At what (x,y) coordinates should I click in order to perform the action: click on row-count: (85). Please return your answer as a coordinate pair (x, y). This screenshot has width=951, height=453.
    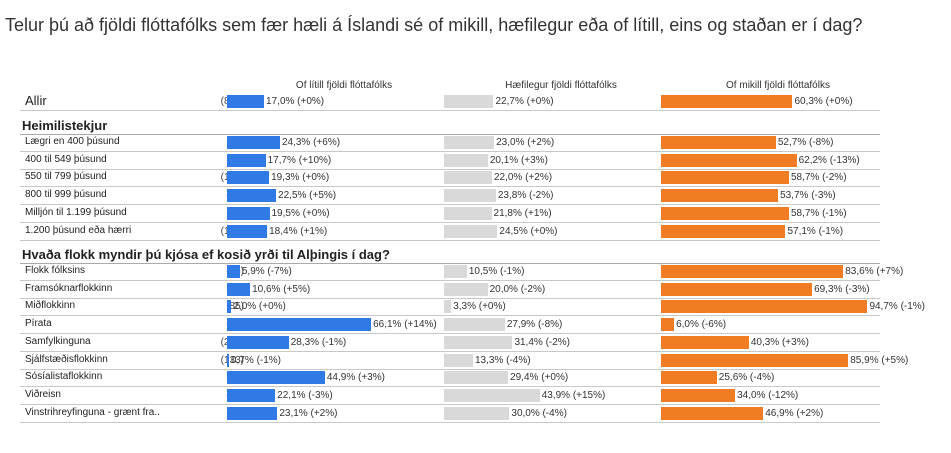
    Looking at the image, I should click on (235, 306).